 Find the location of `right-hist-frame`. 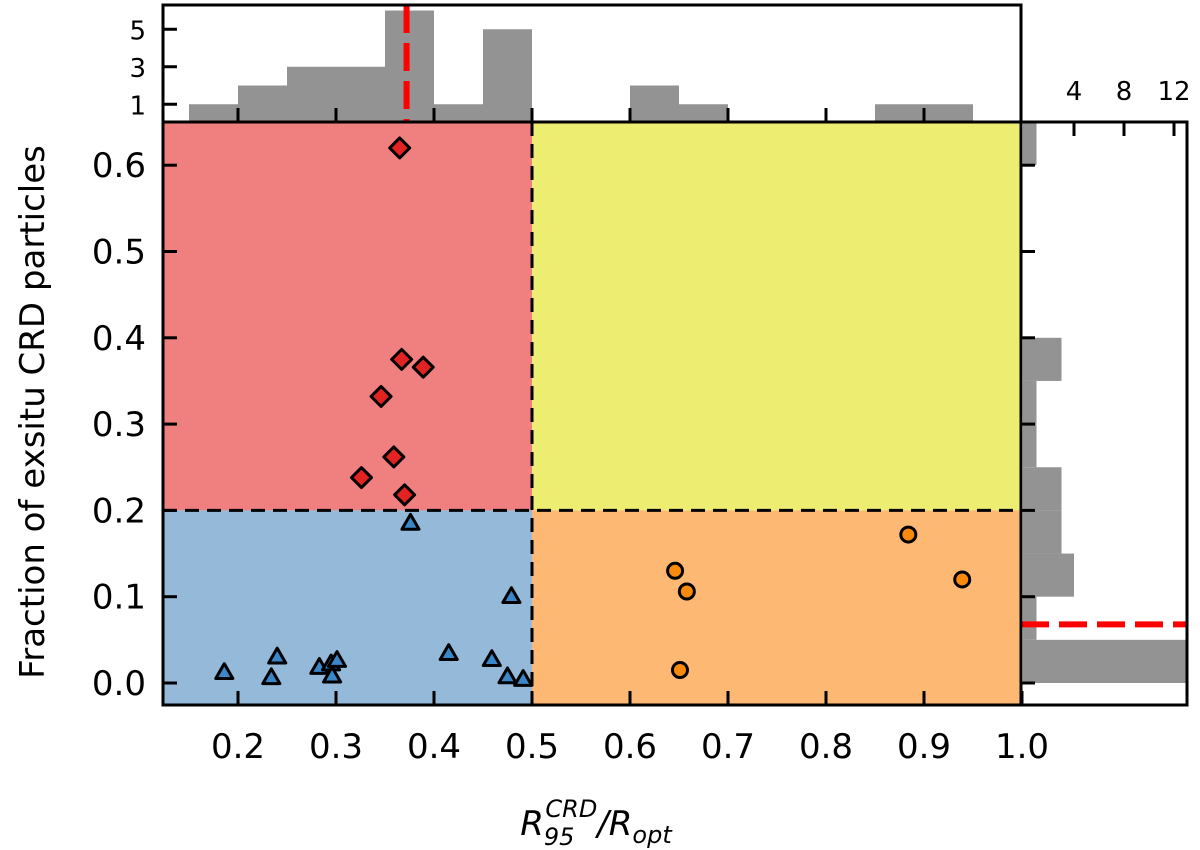

right-hist-frame is located at coordinates (1104, 413).